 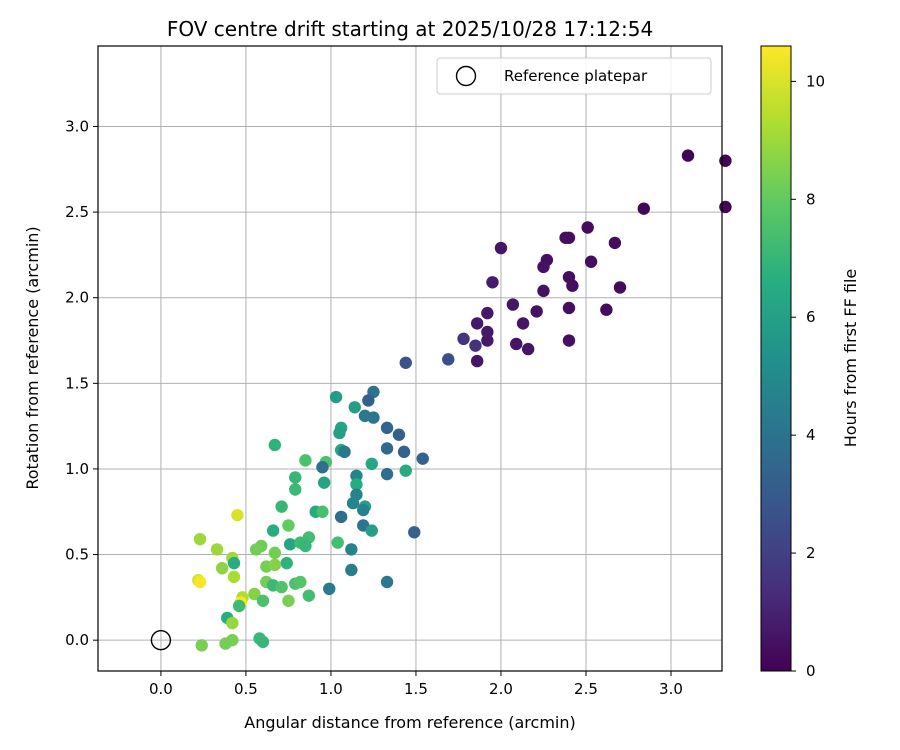 What do you see at coordinates (161, 640) in the screenshot?
I see `reference-marker-layer` at bounding box center [161, 640].